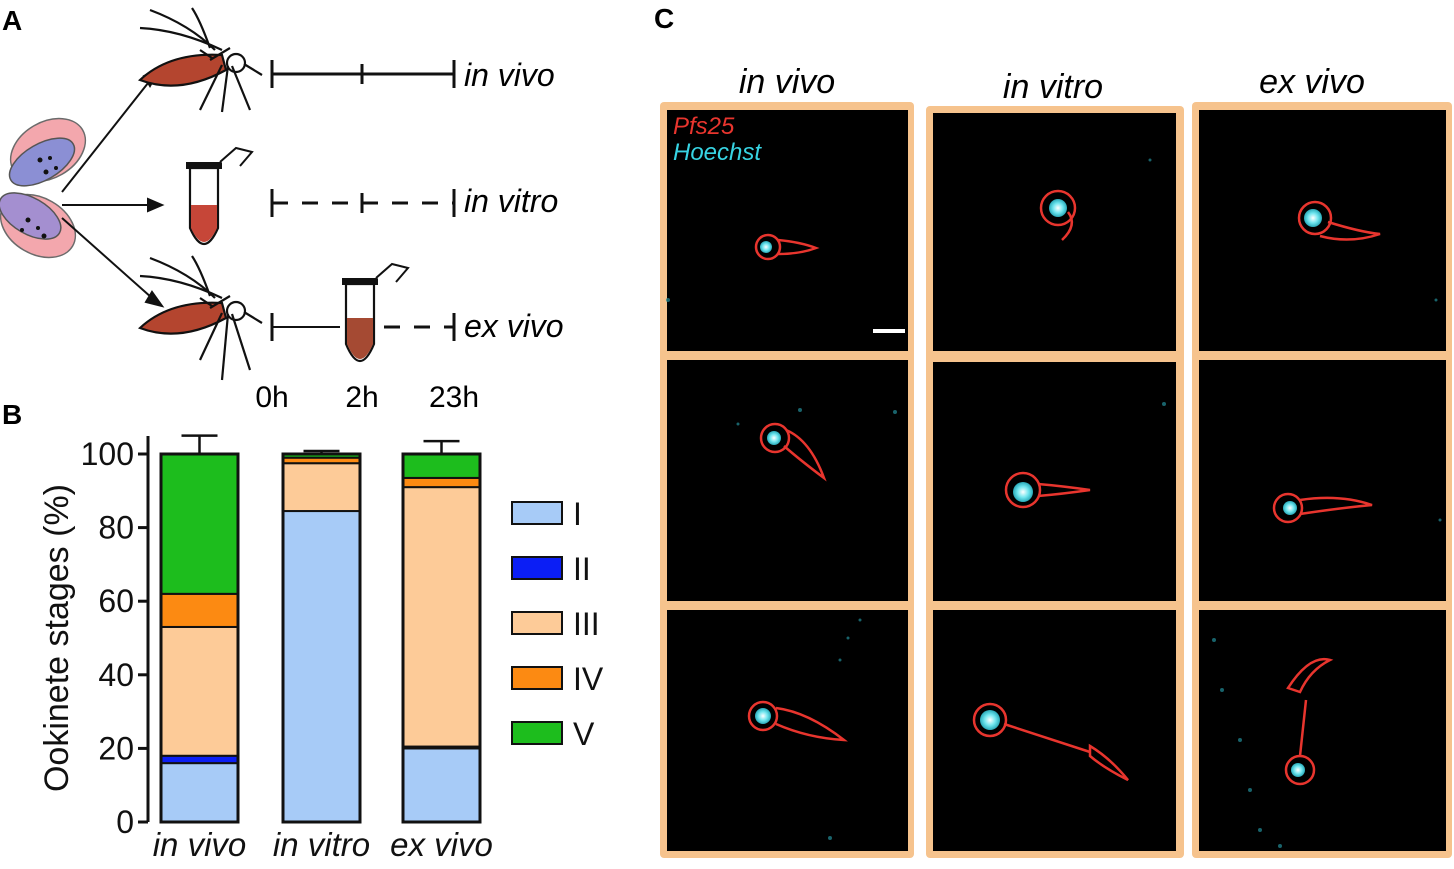 The width and height of the screenshot is (1454, 869). I want to click on condition-label: in vivo, so click(509, 75).